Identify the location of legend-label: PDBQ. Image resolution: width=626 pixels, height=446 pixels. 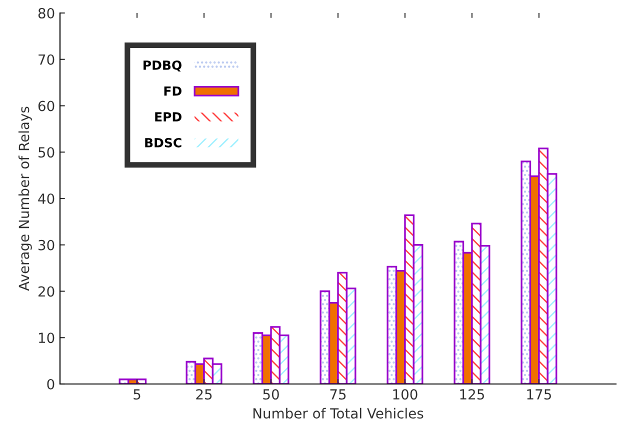
(163, 66).